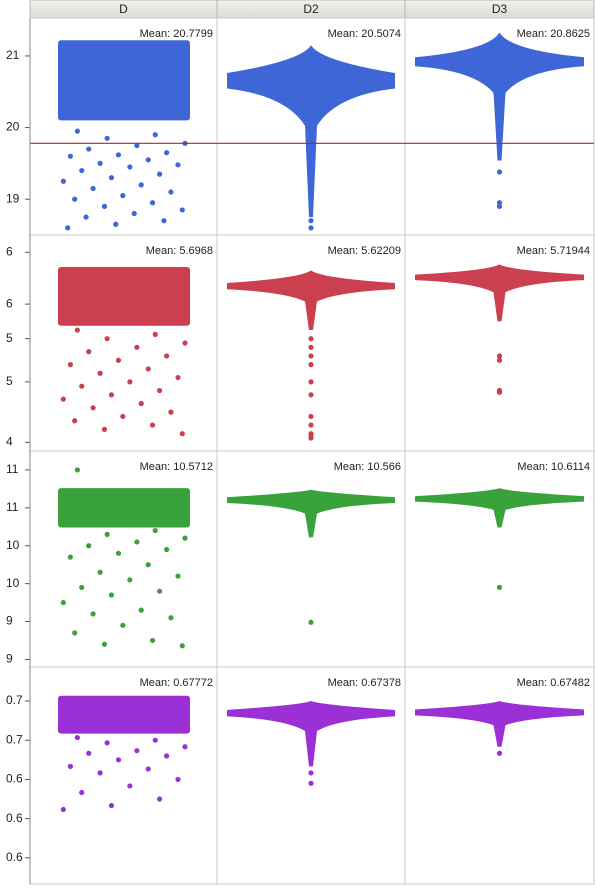 The image size is (597, 889). Describe the element at coordinates (553, 251) in the screenshot. I see `mean-label: Mean: 5.71944` at that location.